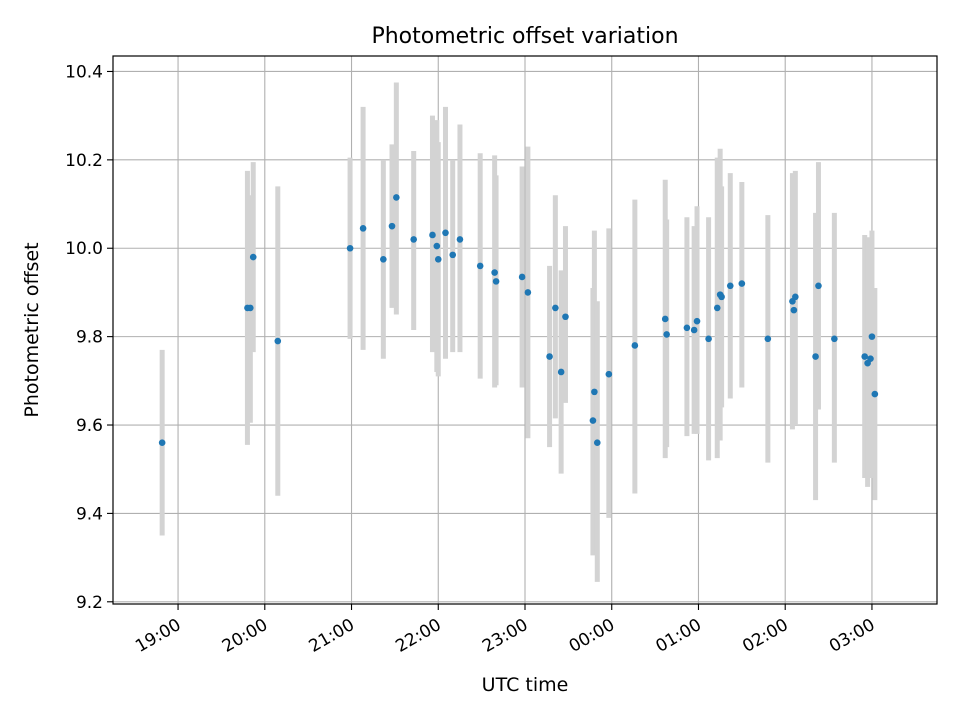  What do you see at coordinates (32, 329) in the screenshot?
I see `y-axis-label: Photometric offset` at bounding box center [32, 329].